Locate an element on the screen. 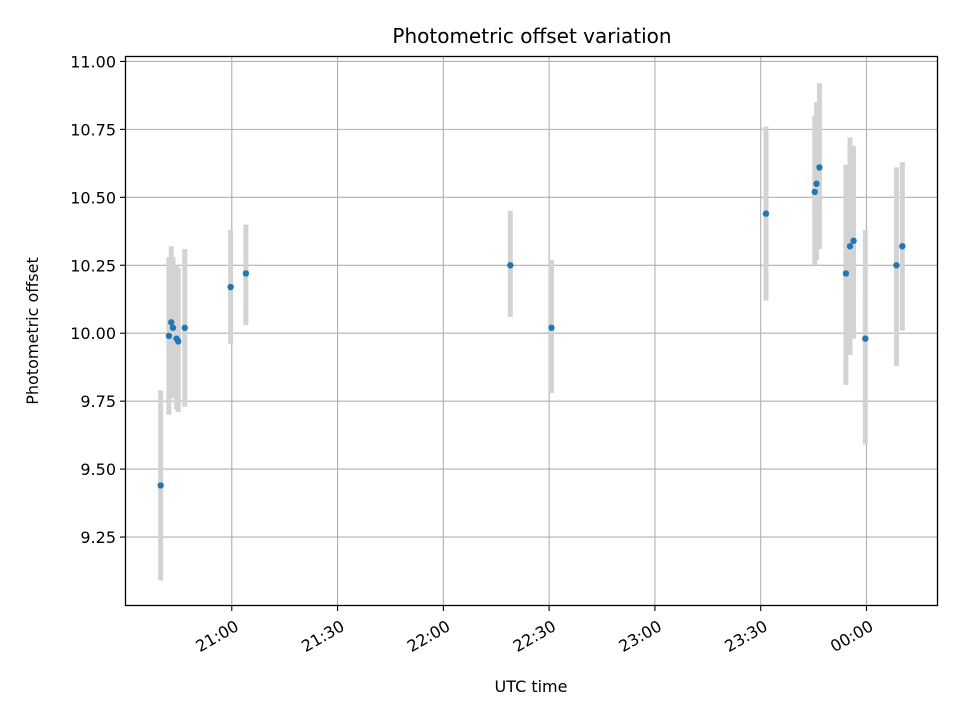 The image size is (960, 720). y-tick-label: 10.50 is located at coordinates (93, 197).